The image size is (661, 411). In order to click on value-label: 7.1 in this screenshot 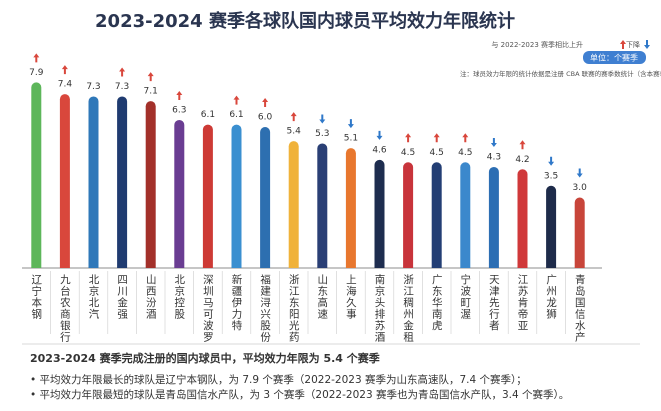, I will do `click(151, 92)`.